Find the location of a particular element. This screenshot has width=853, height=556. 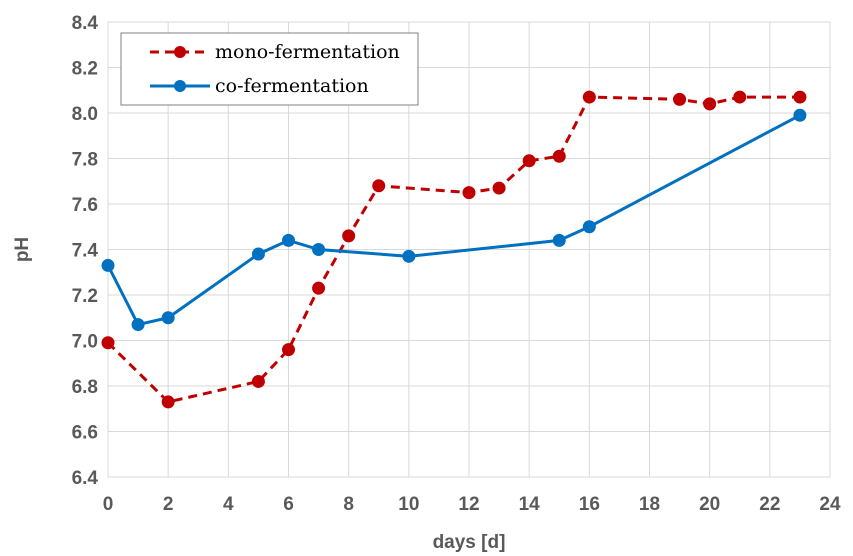

y-axis-ticks: 6.4 6.6 6.8 7.0 7.2 7.4 7.6 7.8 8.0 8.2 8.4 is located at coordinates (85, 251).